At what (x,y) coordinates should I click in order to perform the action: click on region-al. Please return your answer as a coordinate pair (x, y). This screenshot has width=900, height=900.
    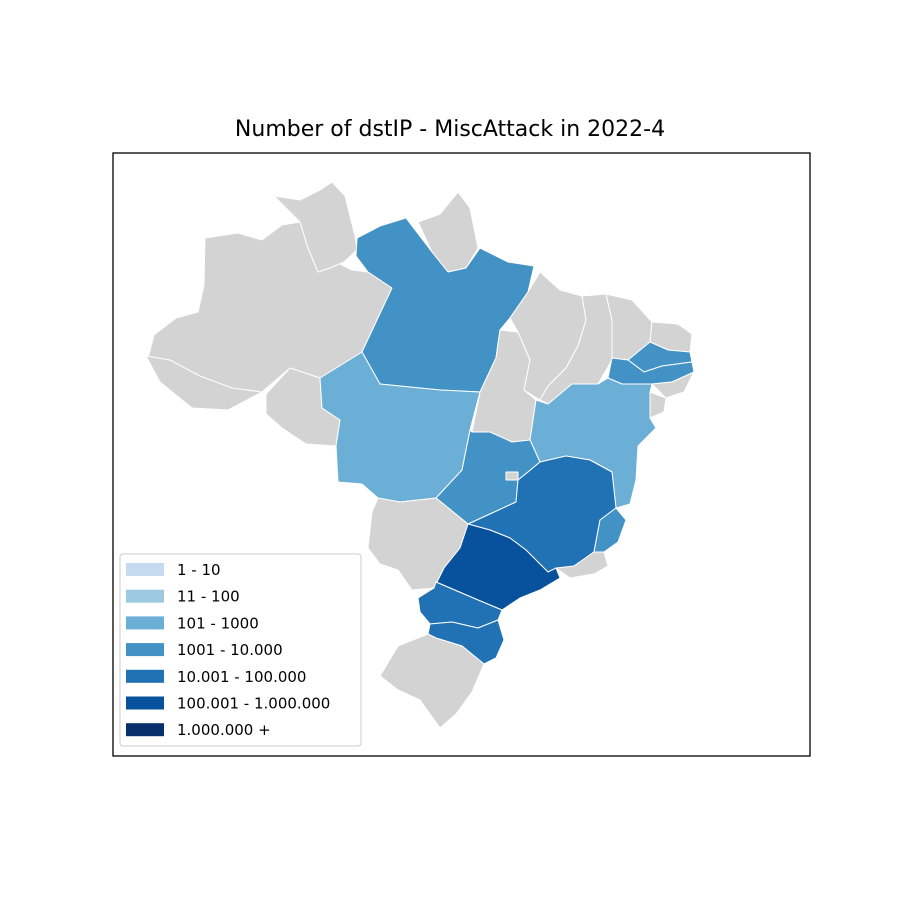
    Looking at the image, I should click on (673, 385).